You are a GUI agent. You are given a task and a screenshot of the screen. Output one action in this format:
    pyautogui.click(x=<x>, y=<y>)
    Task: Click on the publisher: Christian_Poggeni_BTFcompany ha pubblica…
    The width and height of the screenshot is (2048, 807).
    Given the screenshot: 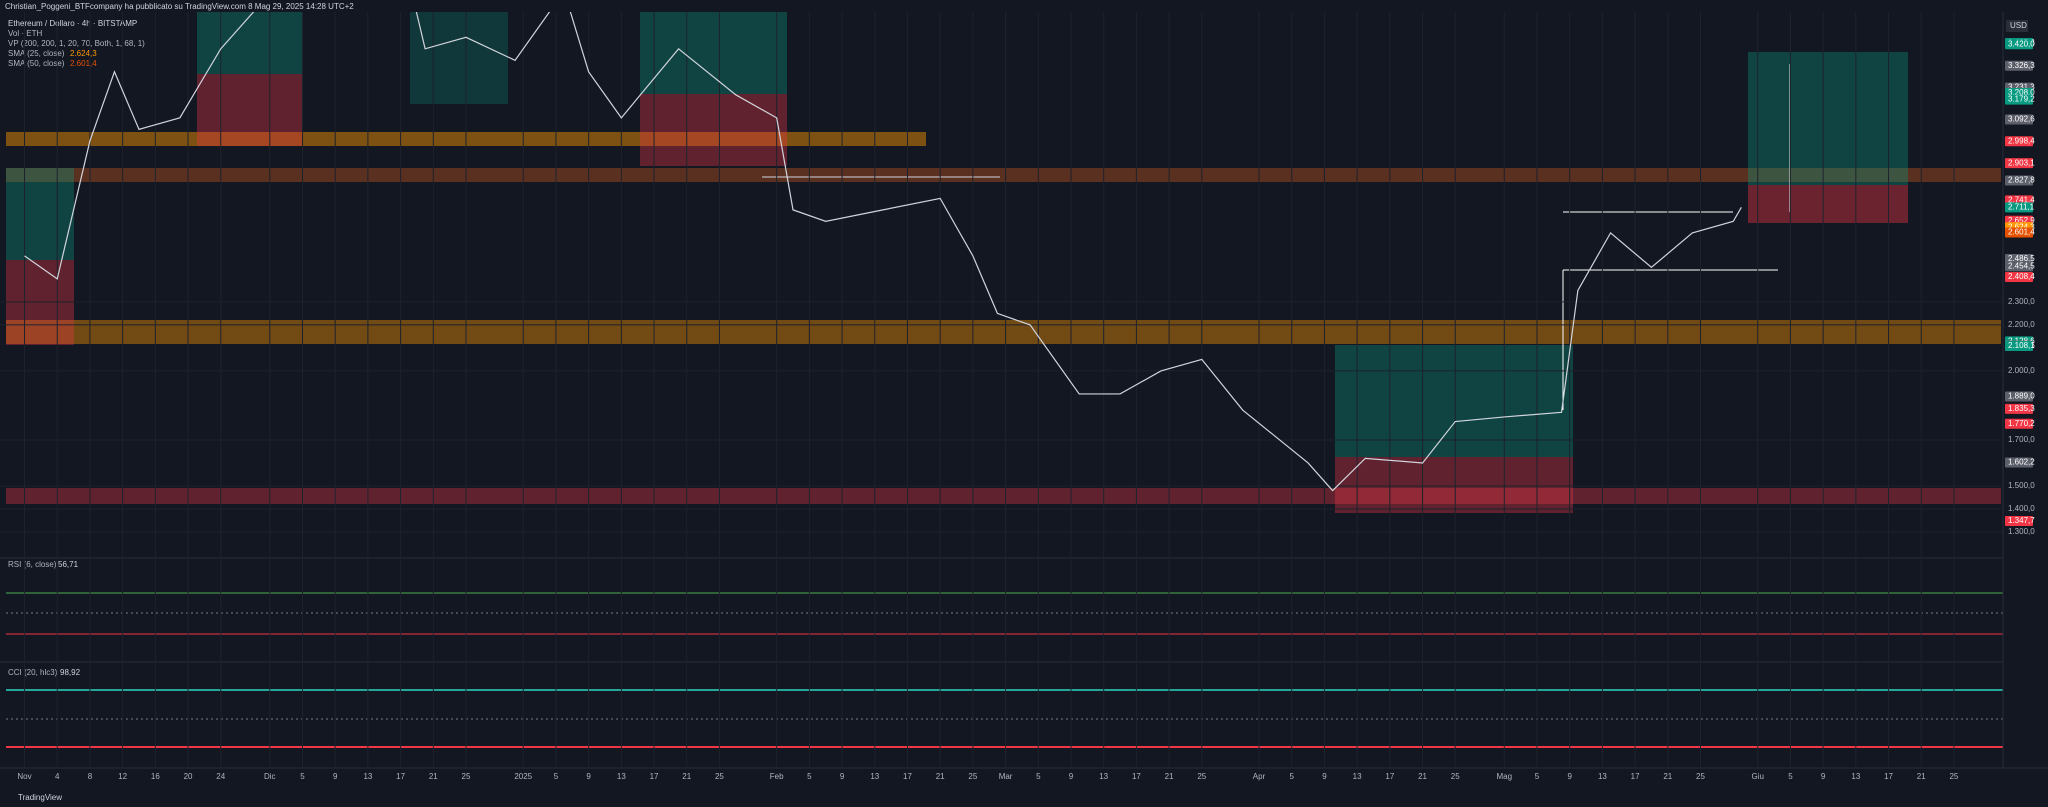 What is the action you would take?
    pyautogui.click(x=179, y=6)
    